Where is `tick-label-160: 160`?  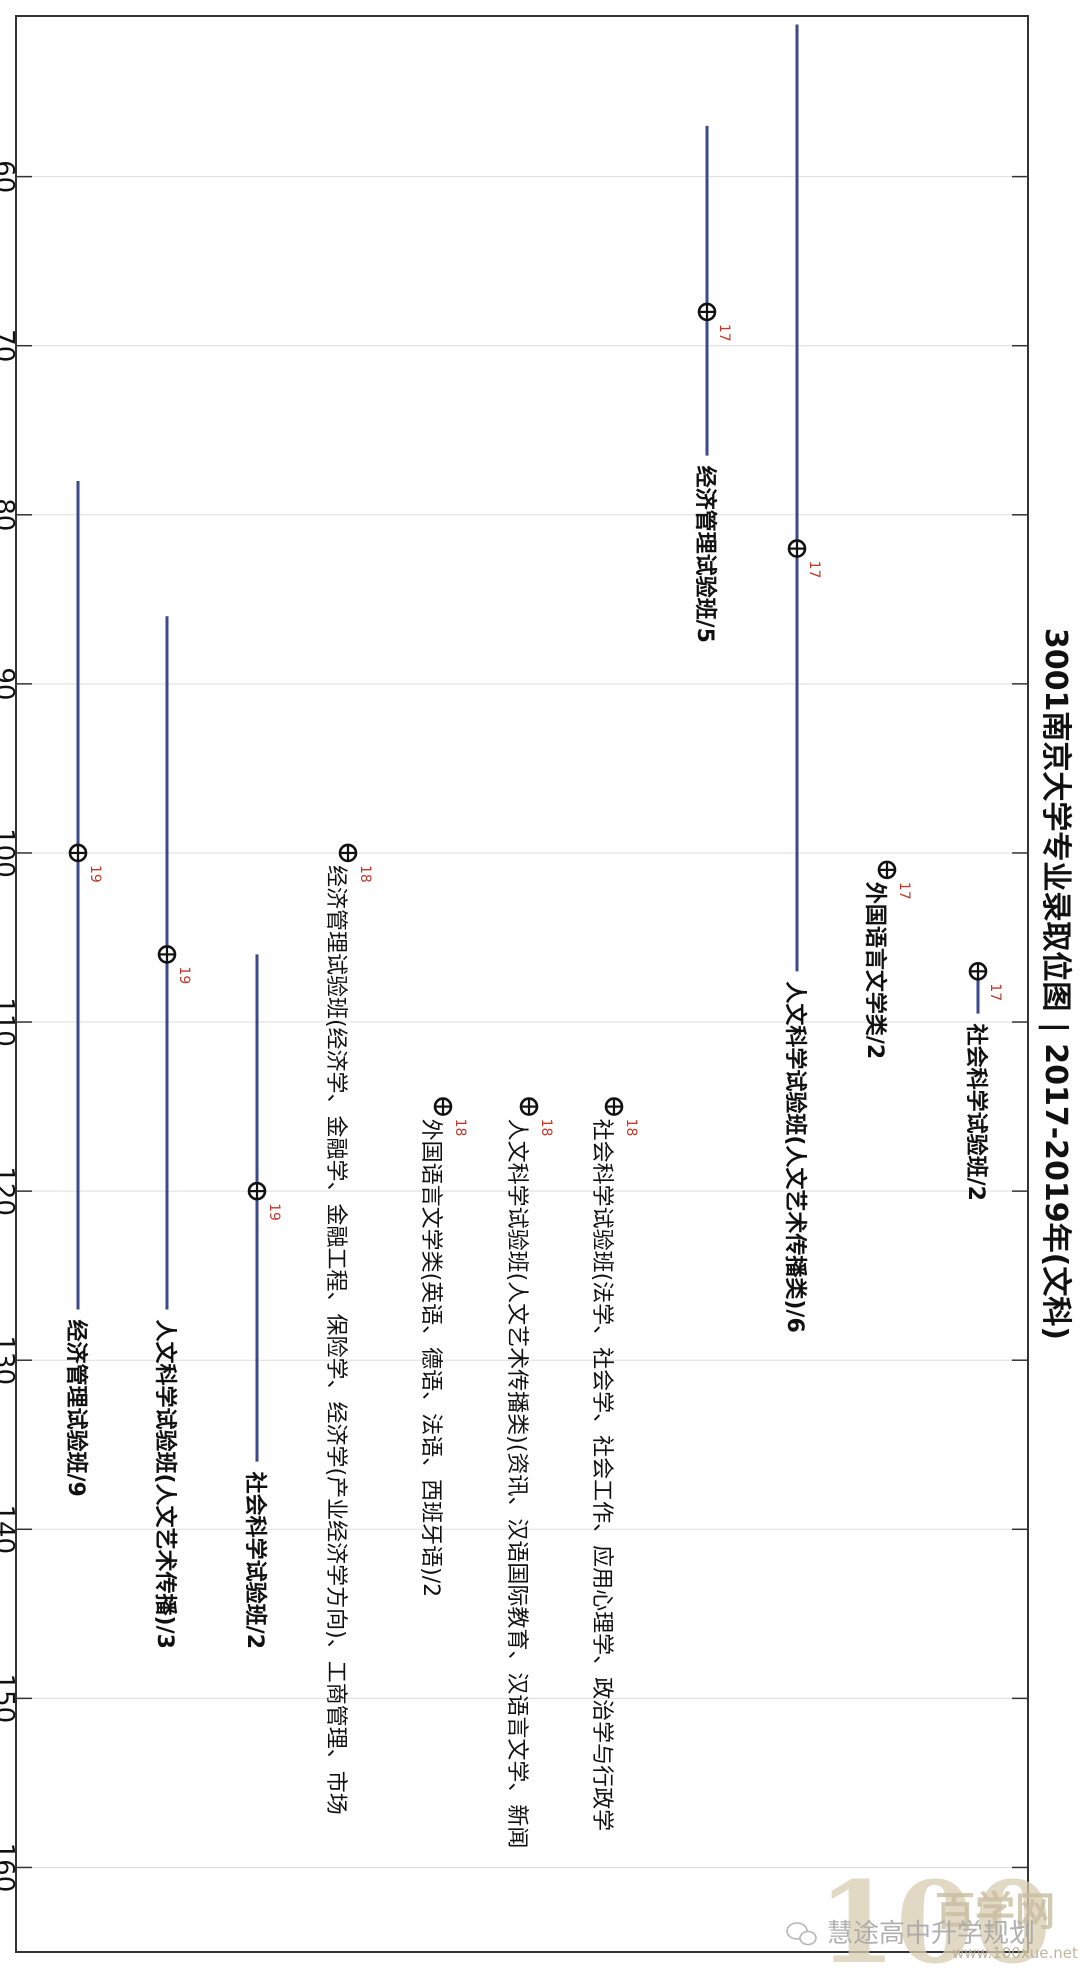 tick-label-160: 160 is located at coordinates (9, 1868).